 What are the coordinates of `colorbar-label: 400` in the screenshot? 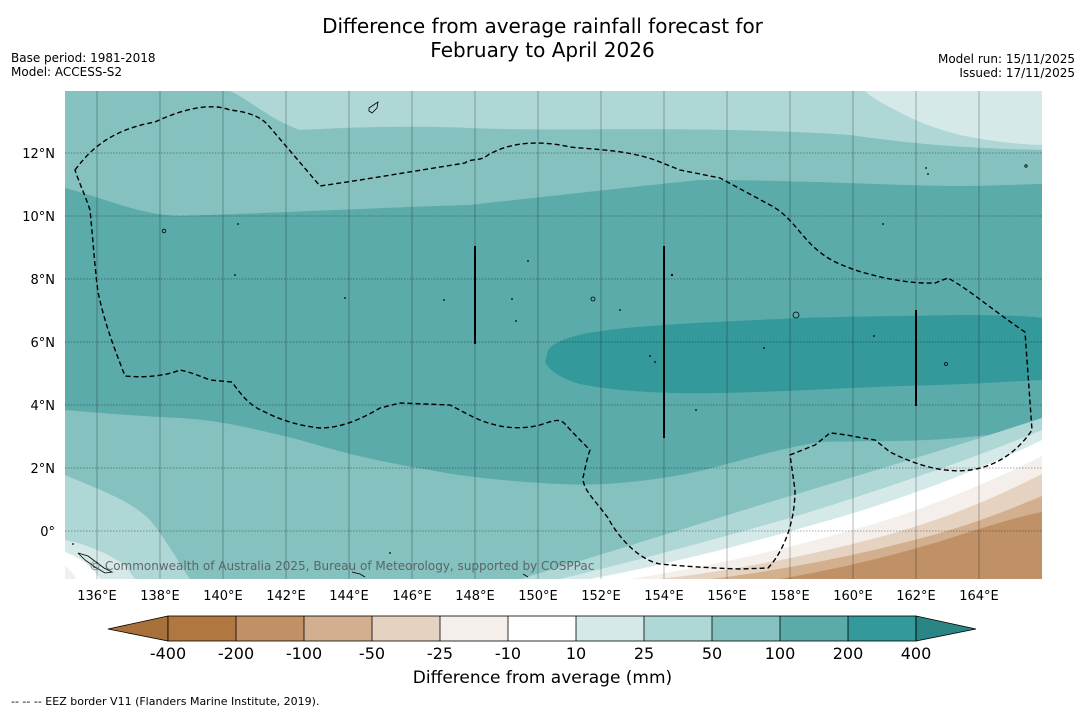 It's located at (916, 653).